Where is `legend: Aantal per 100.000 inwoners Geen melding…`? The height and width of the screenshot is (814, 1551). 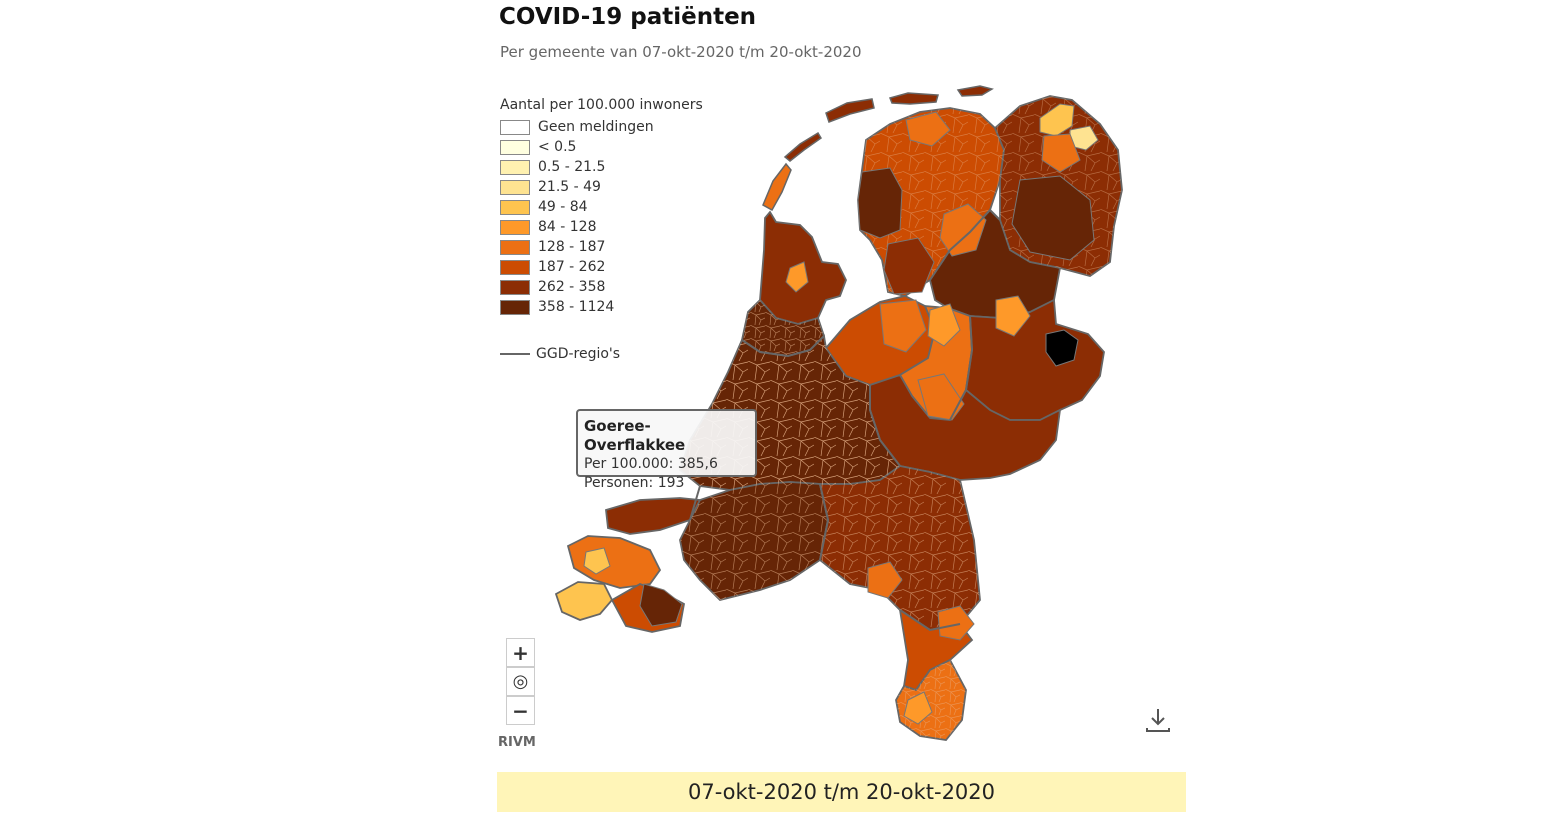
legend: Aantal per 100.000 inwoners Geen melding… is located at coordinates (601, 207).